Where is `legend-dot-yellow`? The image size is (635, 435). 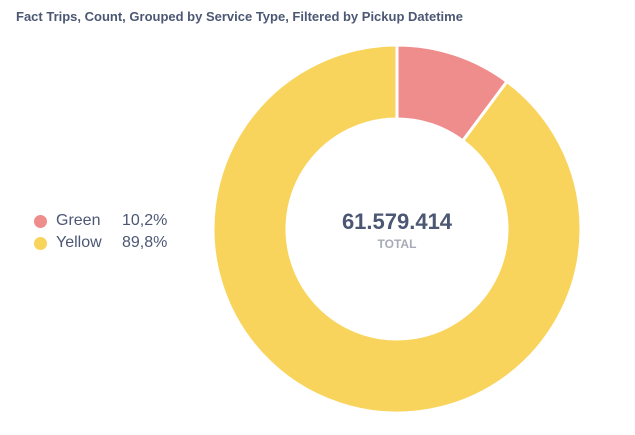 legend-dot-yellow is located at coordinates (40, 243).